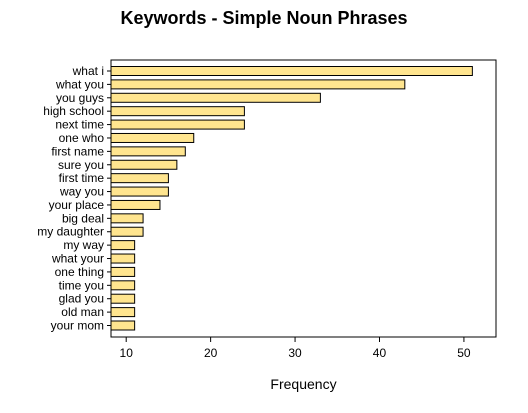 The height and width of the screenshot is (413, 528). I want to click on category-label: what i, so click(88, 71).